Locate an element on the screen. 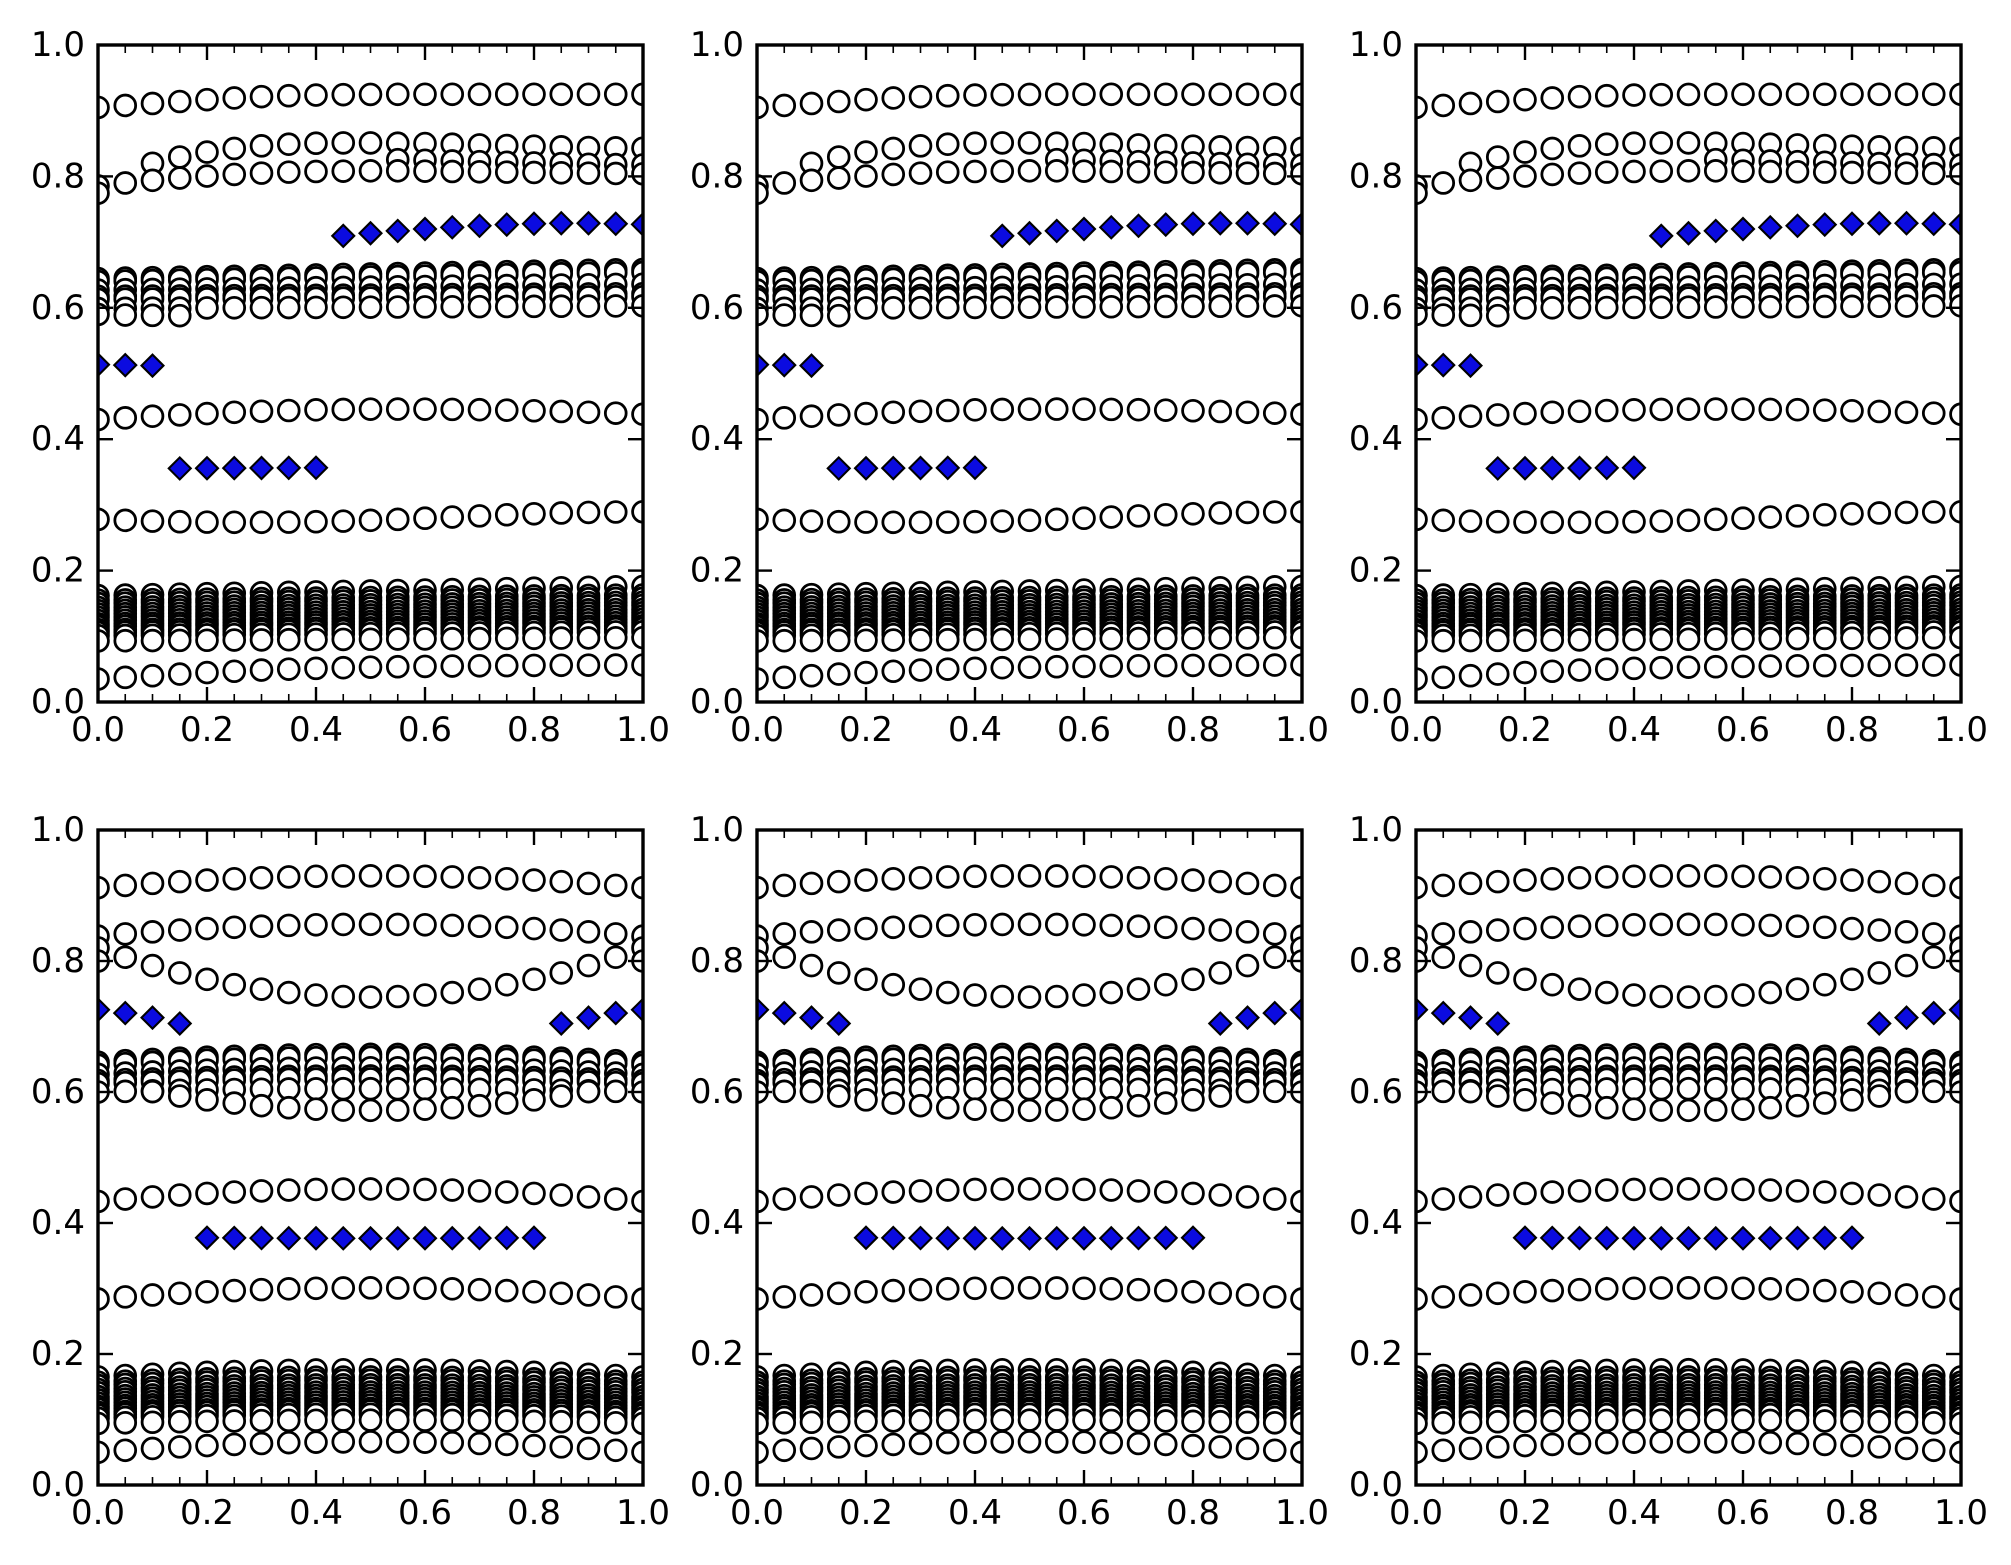  y-tick-label: 1.0 is located at coordinates (58, 45).